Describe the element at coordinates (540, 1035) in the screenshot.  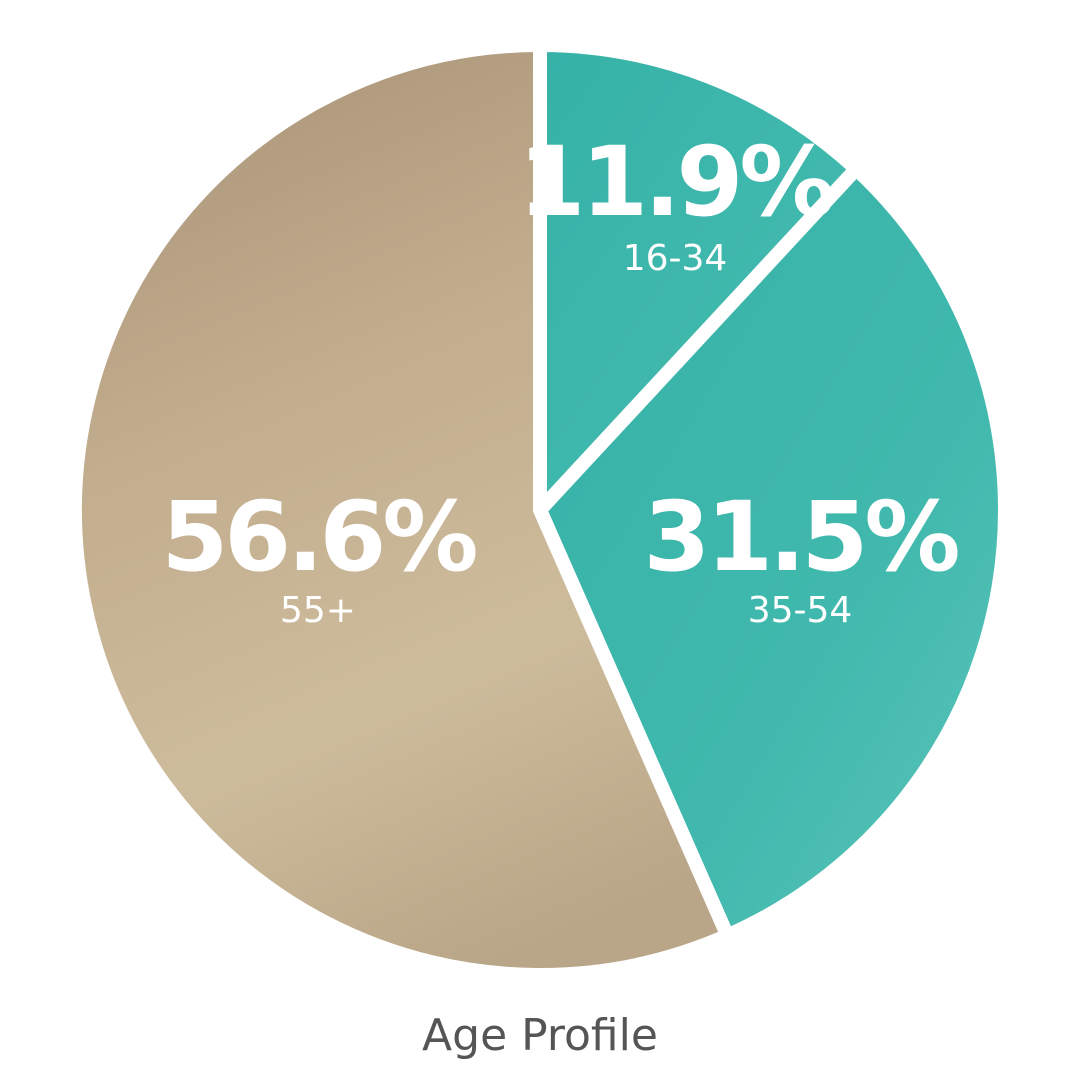
I see `chart-title: Age Profile` at that location.